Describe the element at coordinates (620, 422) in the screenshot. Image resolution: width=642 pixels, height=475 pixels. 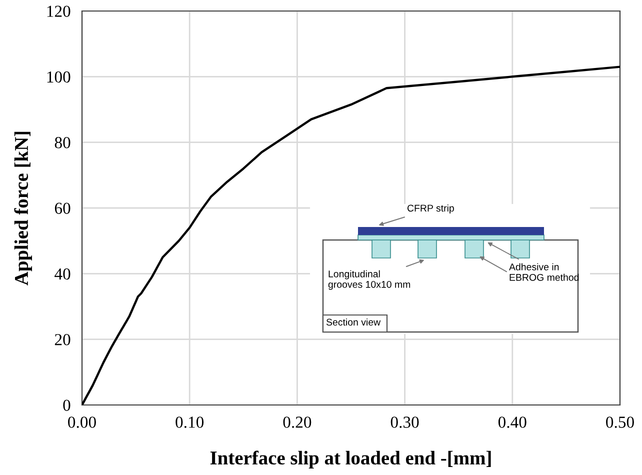
I see `x-tick-label: 0.50` at that location.